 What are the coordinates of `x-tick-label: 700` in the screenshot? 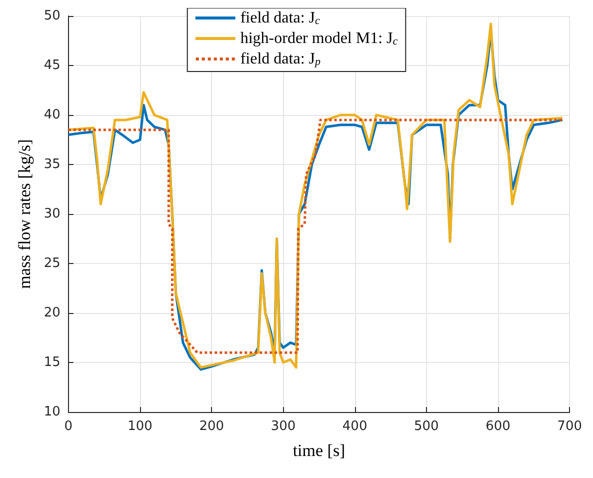 It's located at (569, 426).